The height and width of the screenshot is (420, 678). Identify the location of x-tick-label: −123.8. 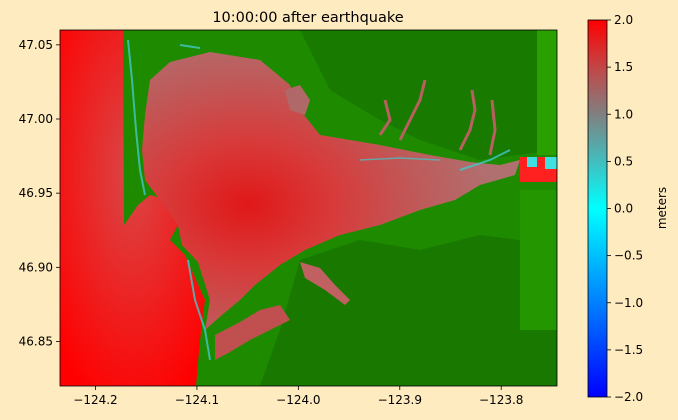
(501, 400).